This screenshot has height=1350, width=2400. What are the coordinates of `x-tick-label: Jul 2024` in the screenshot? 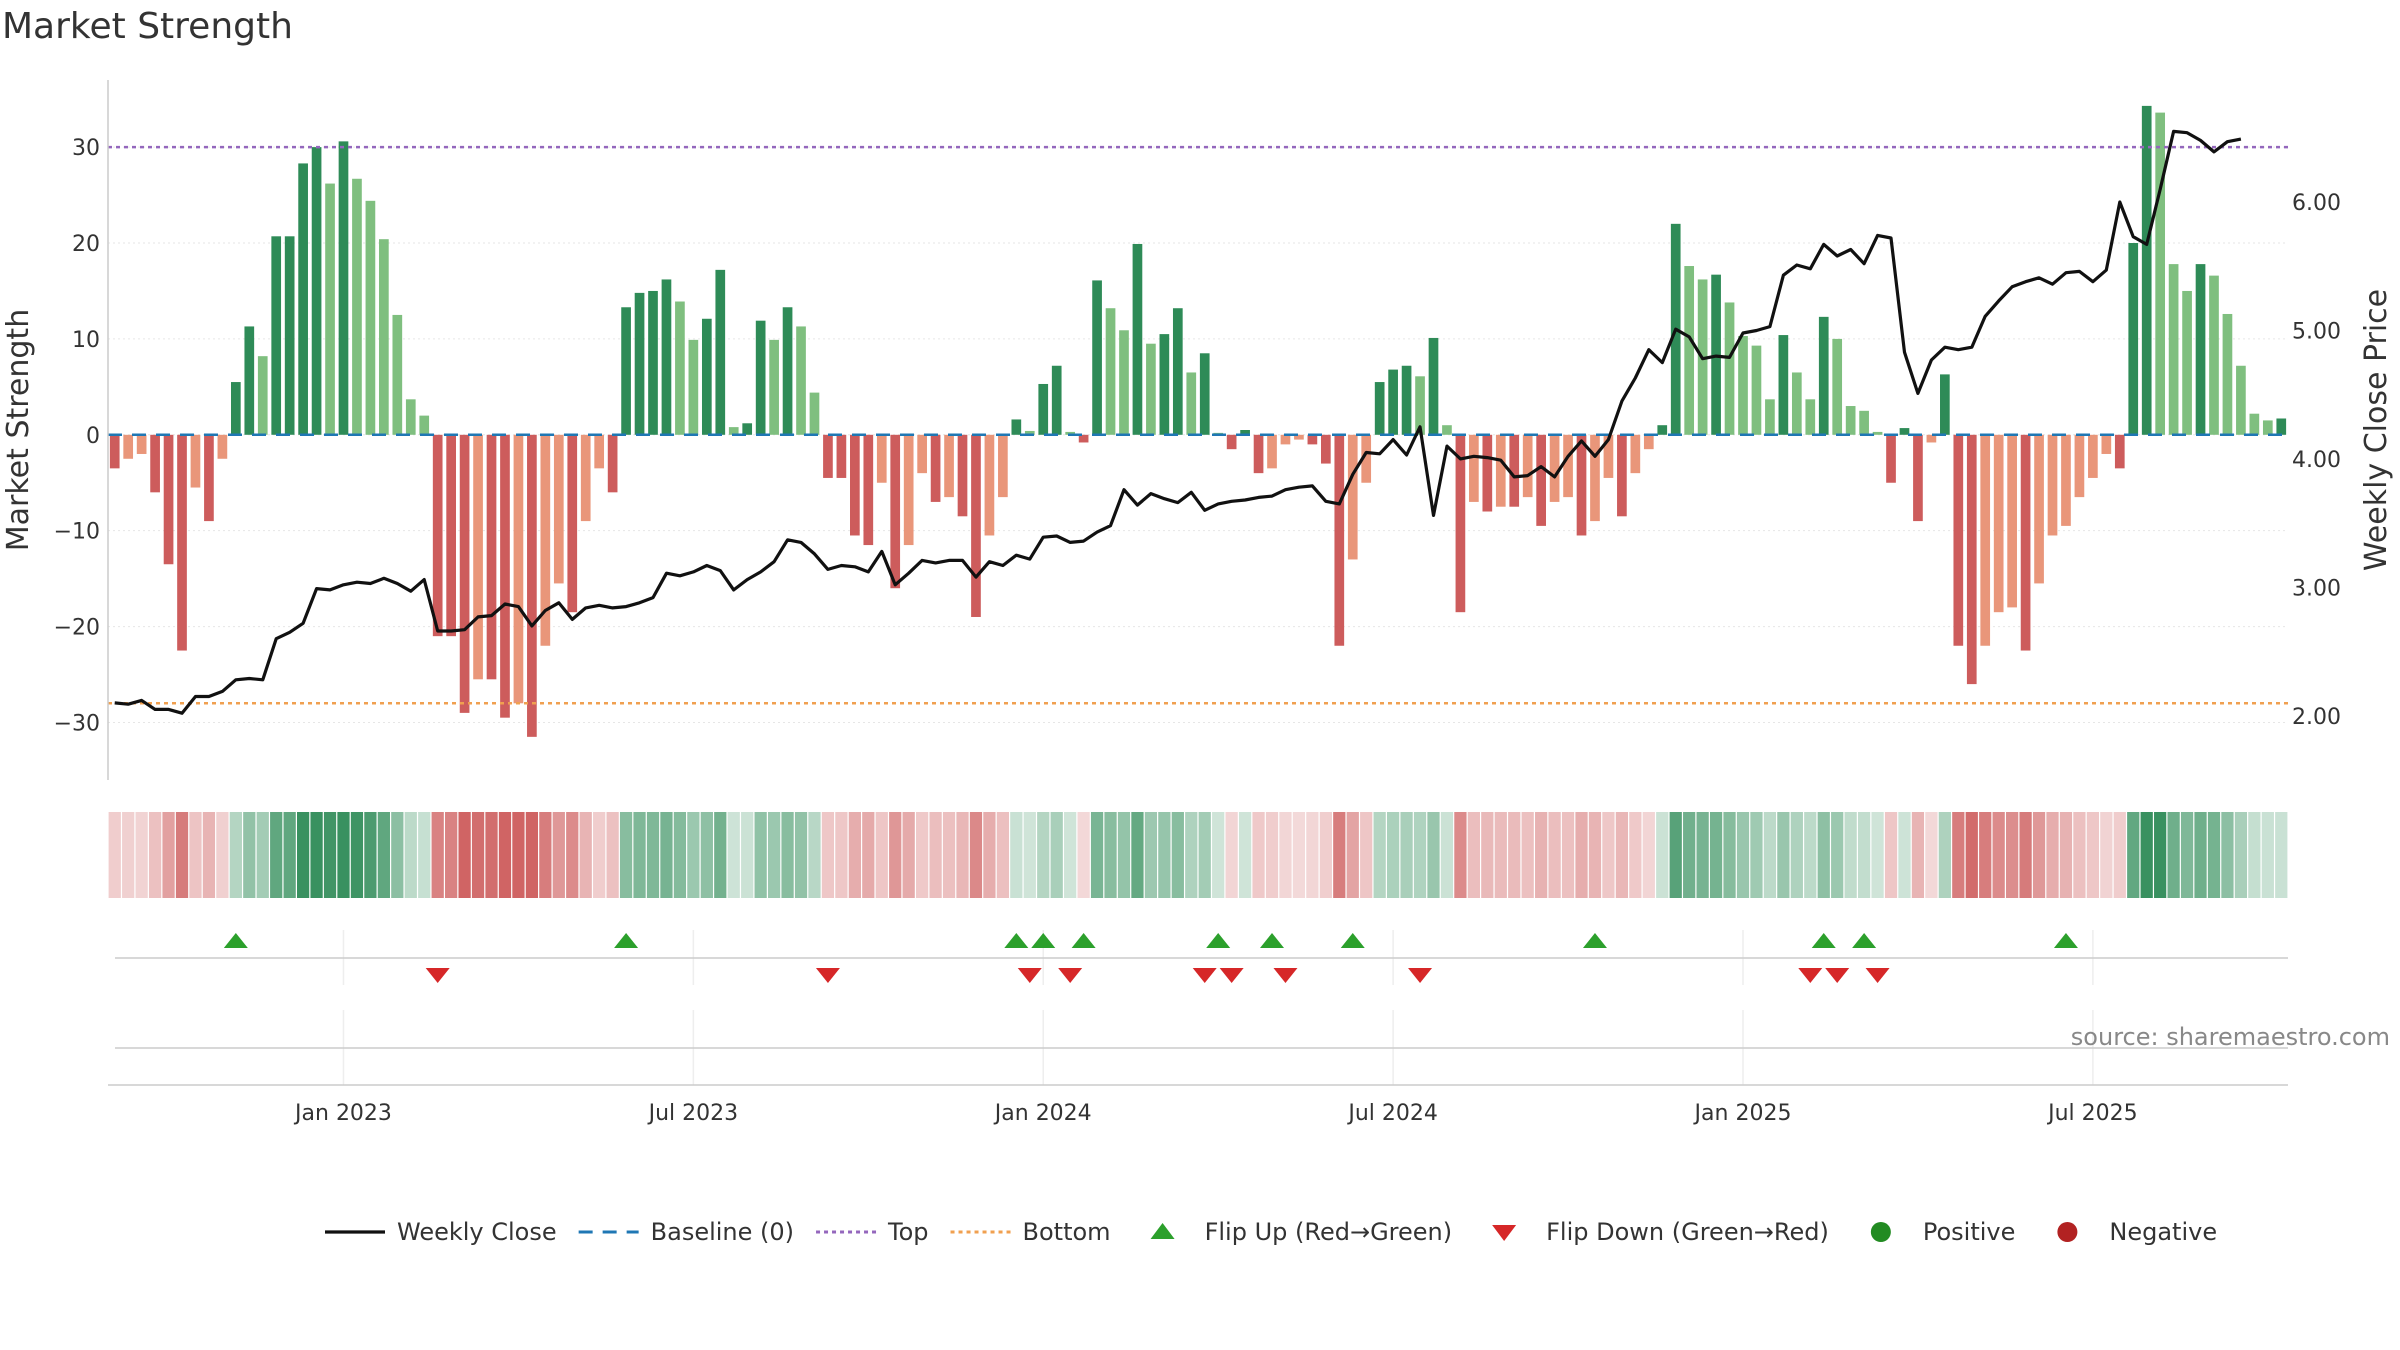 It's located at (1392, 1113).